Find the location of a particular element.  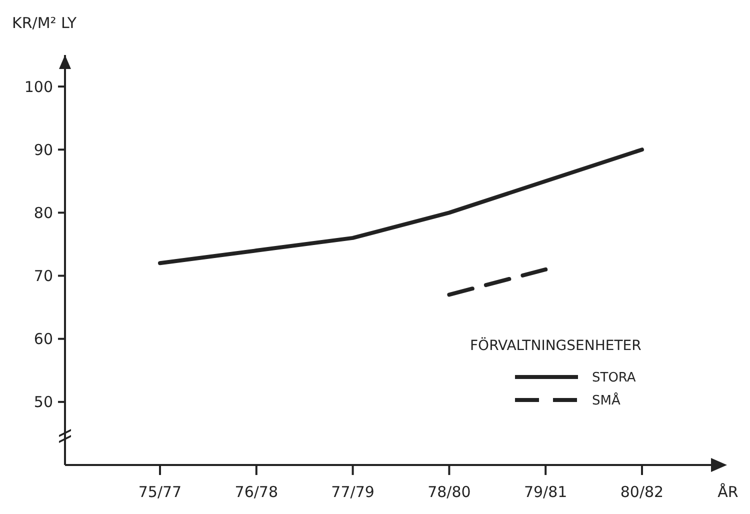

legend-label: SMÅ is located at coordinates (606, 400).